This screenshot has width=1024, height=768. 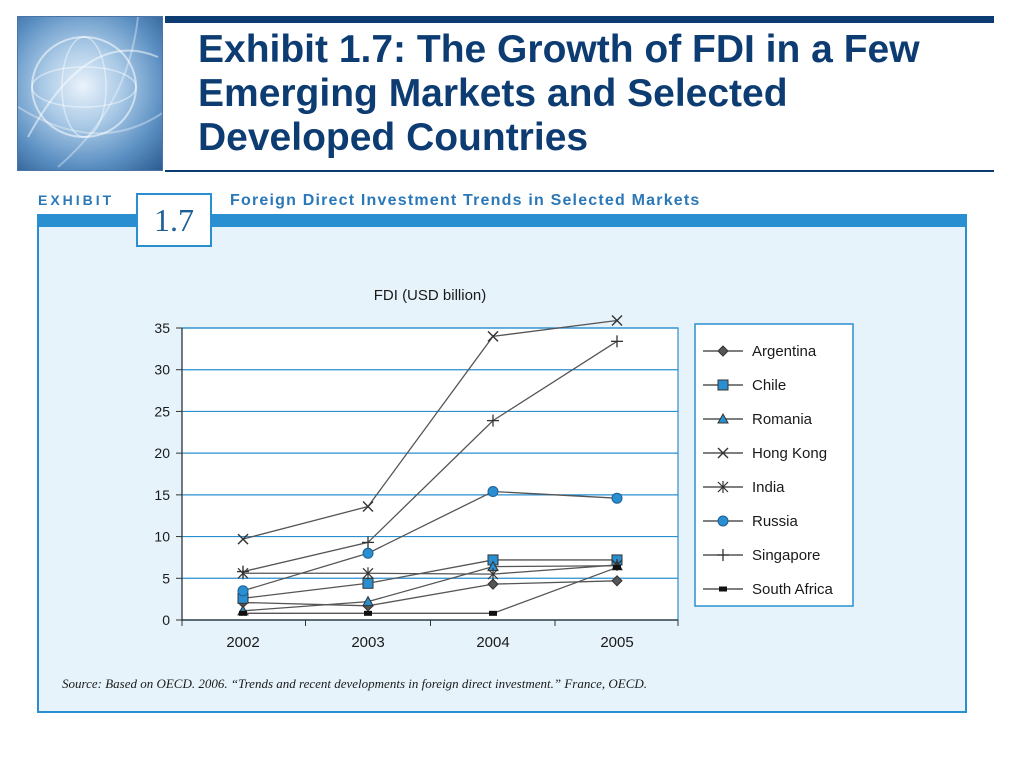 What do you see at coordinates (76, 200) in the screenshot?
I see `exhibit-label: EXHIBIT` at bounding box center [76, 200].